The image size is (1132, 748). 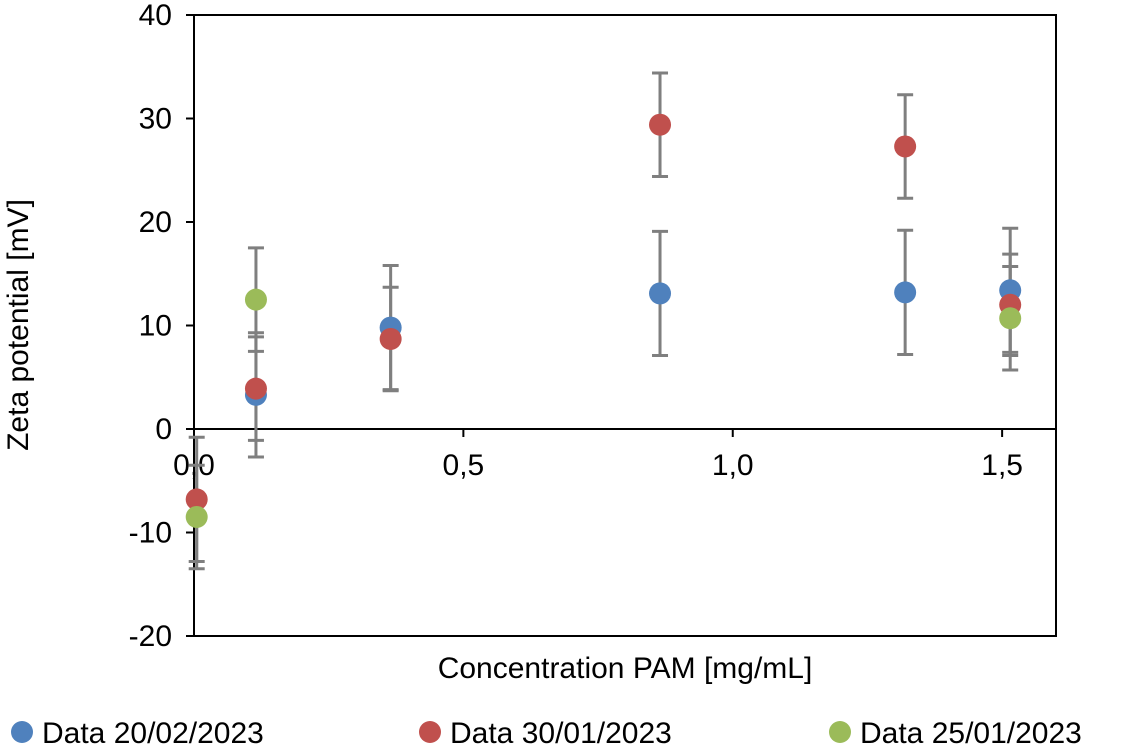 I want to click on legend-item: Data 25/01/2023, so click(x=955, y=732).